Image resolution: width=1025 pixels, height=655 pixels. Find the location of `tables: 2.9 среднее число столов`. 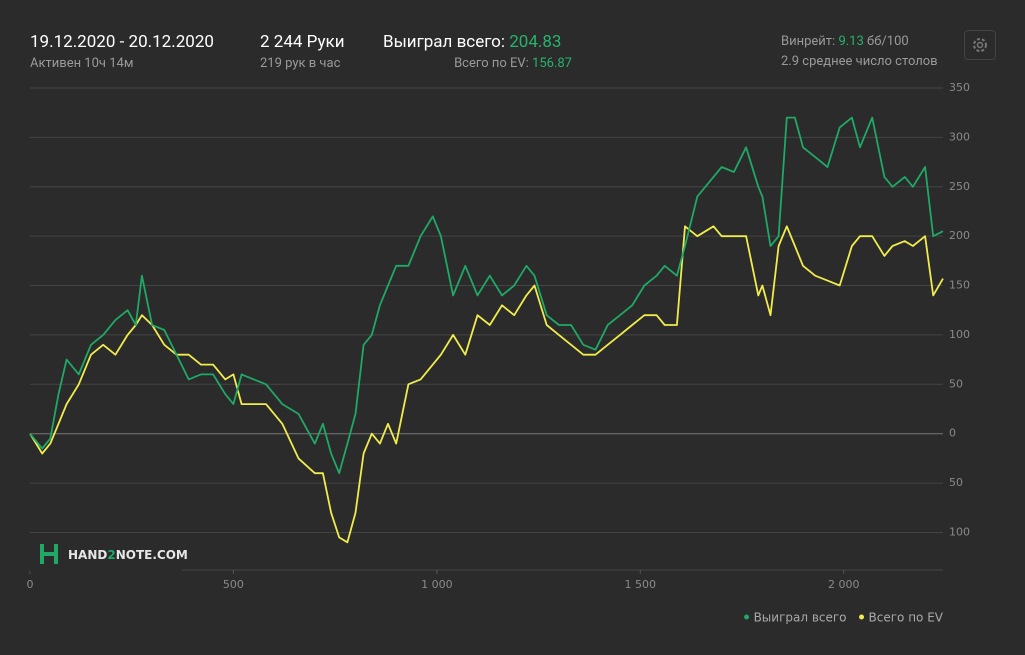

tables: 2.9 среднее число столов is located at coordinates (859, 61).